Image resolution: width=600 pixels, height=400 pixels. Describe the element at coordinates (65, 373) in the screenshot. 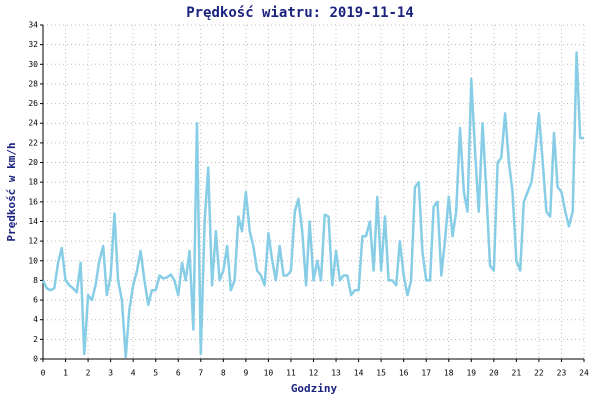

I see `x-tick-label: 1` at that location.